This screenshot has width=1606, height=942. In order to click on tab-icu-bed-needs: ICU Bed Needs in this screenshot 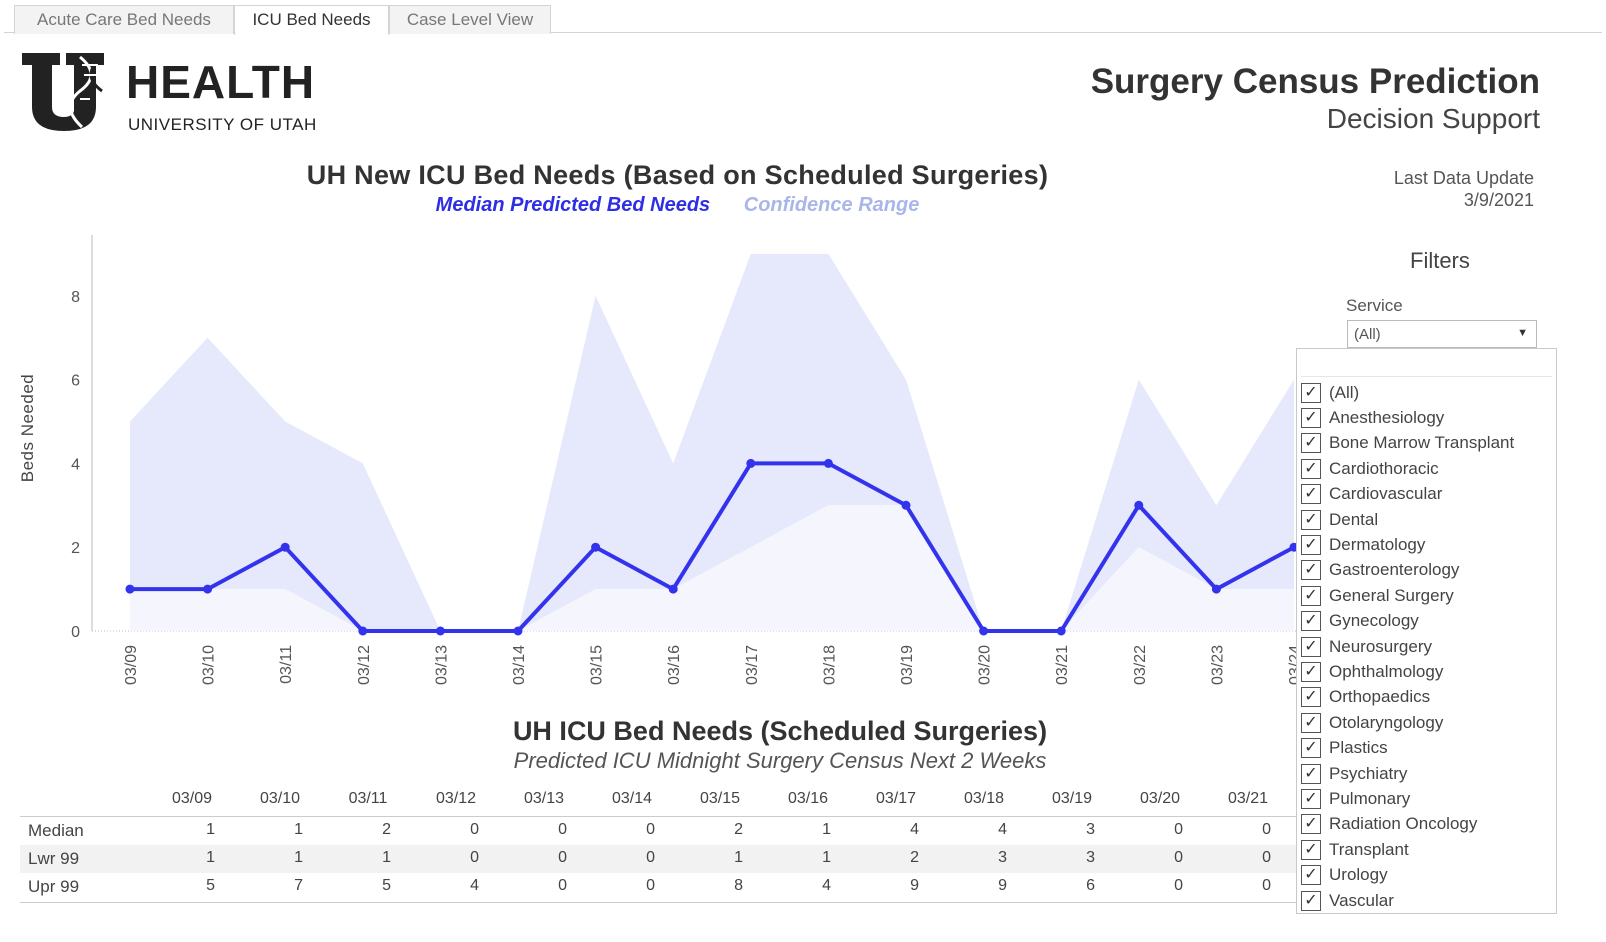, I will do `click(311, 20)`.